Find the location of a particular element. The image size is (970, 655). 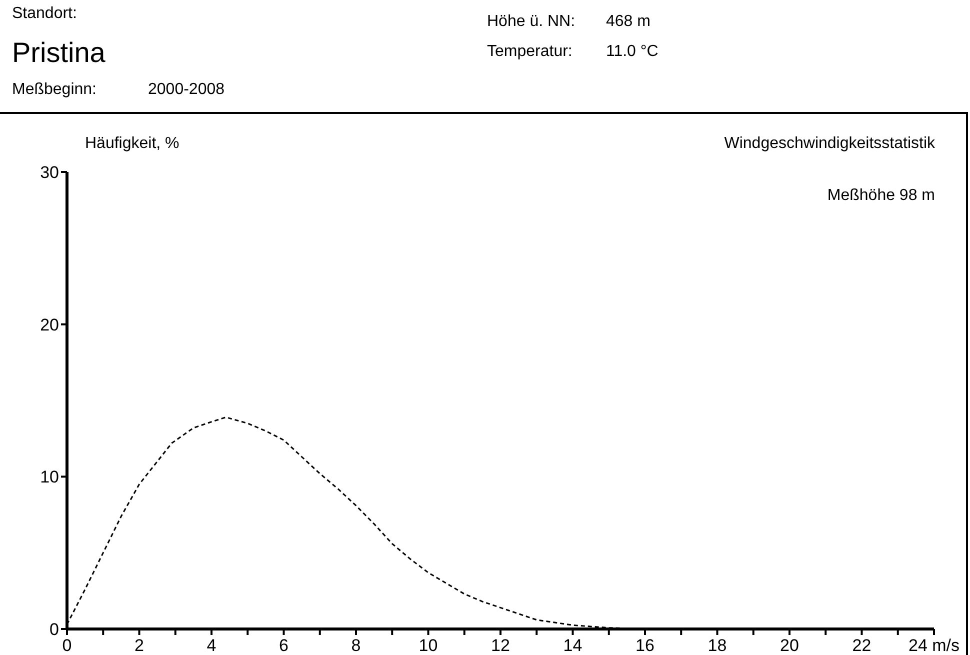

y-tick-label: 0 is located at coordinates (54, 629).